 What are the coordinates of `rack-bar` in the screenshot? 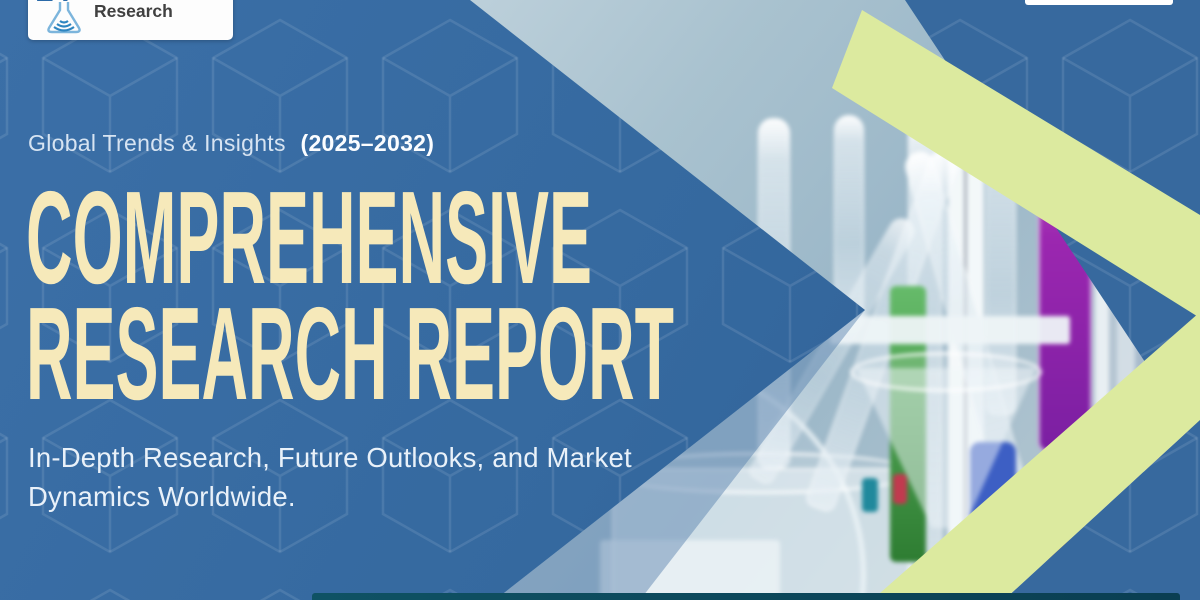 It's located at (950, 330).